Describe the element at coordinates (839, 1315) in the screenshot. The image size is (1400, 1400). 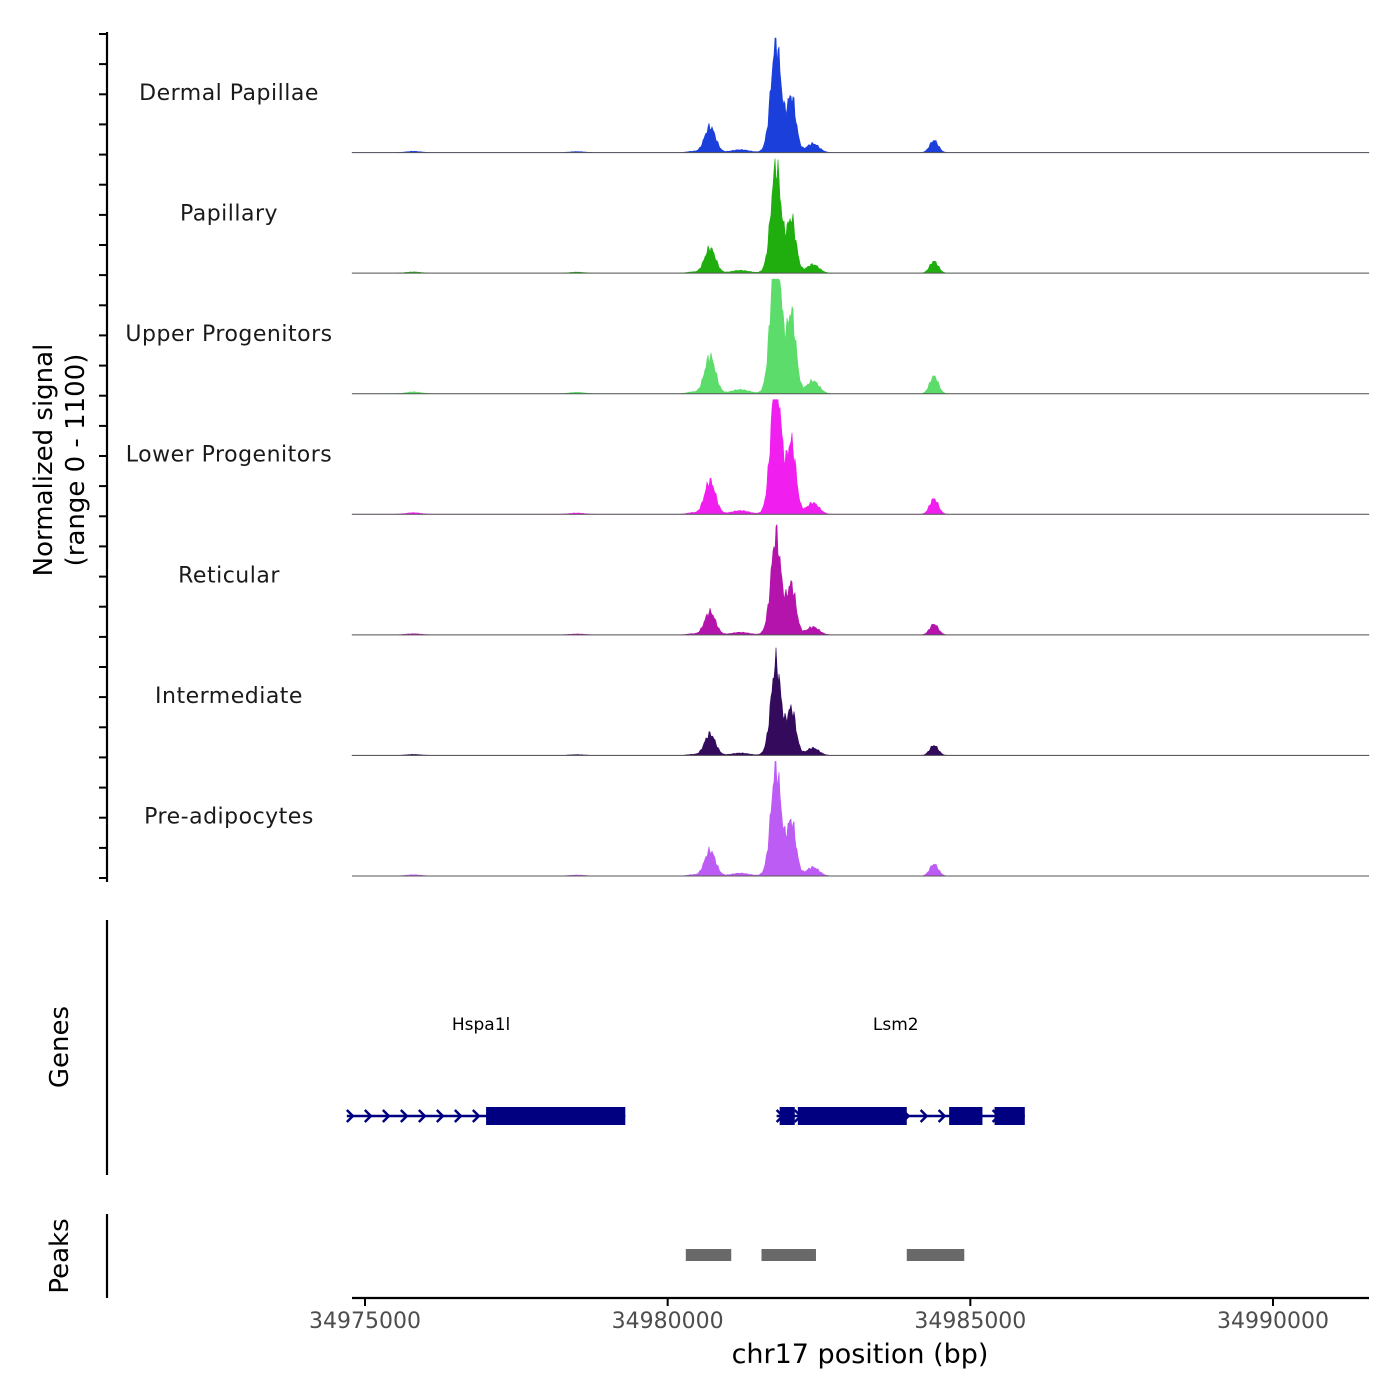
I see `x-axis: 34975000 34980000 34985000 34990000` at that location.